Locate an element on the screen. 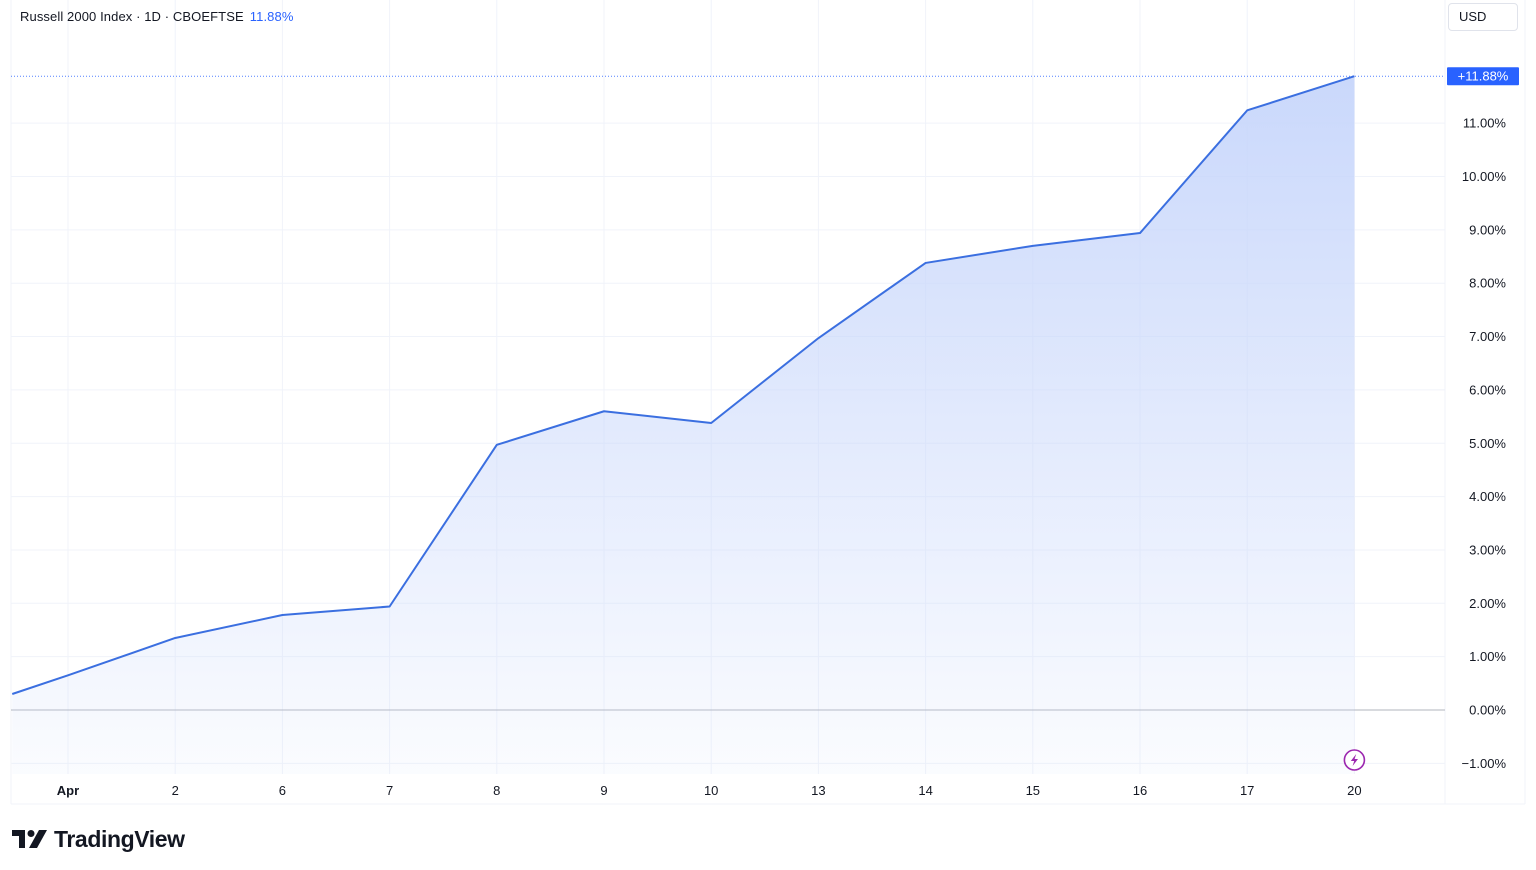  y-tick-label: 2.00% is located at coordinates (1487, 603).